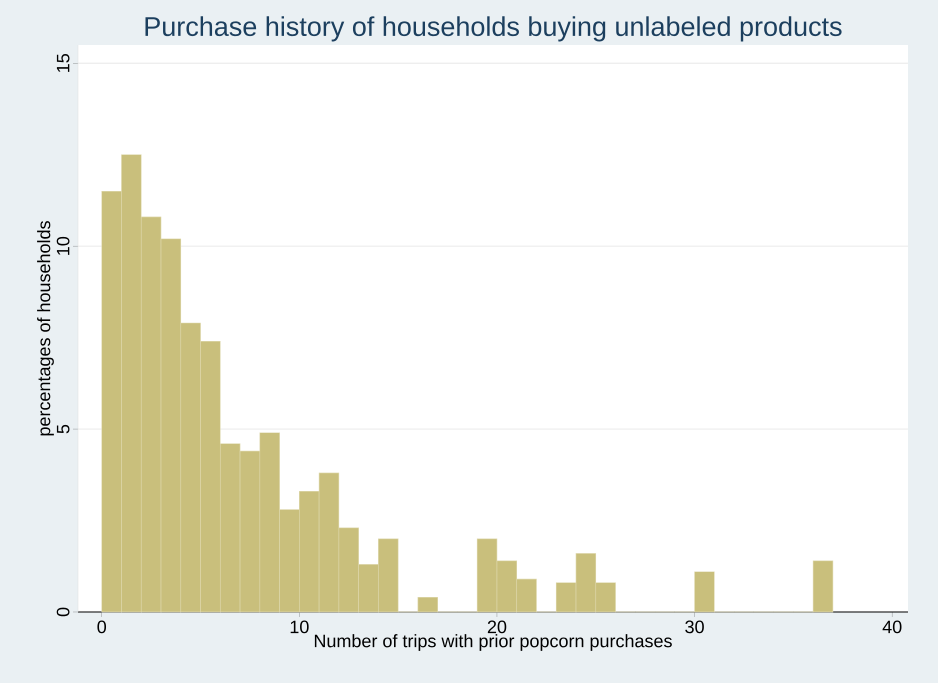 This screenshot has width=938, height=683. Describe the element at coordinates (63, 63) in the screenshot. I see `y-tick-label: 15` at that location.